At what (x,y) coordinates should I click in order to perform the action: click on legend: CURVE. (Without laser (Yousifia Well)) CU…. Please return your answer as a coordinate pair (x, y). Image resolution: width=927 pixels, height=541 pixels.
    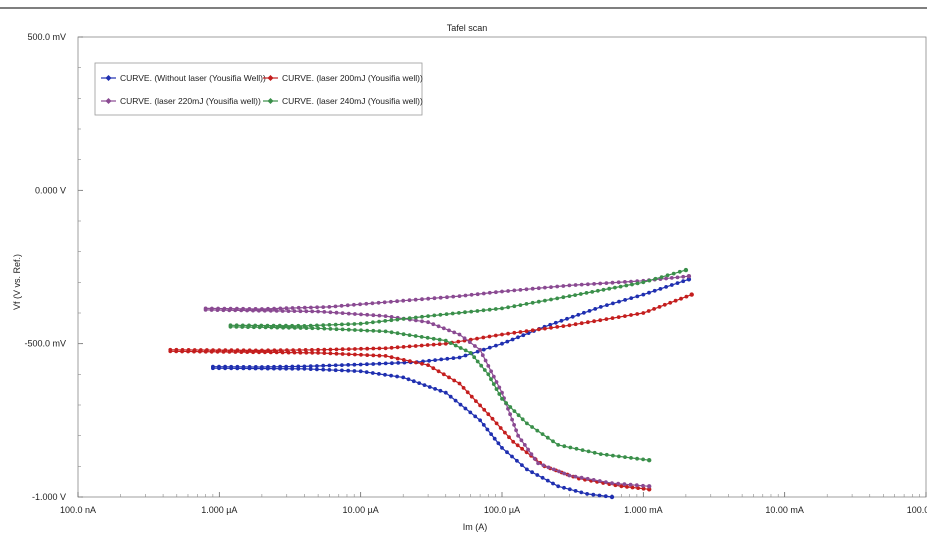
    Looking at the image, I should click on (258, 89).